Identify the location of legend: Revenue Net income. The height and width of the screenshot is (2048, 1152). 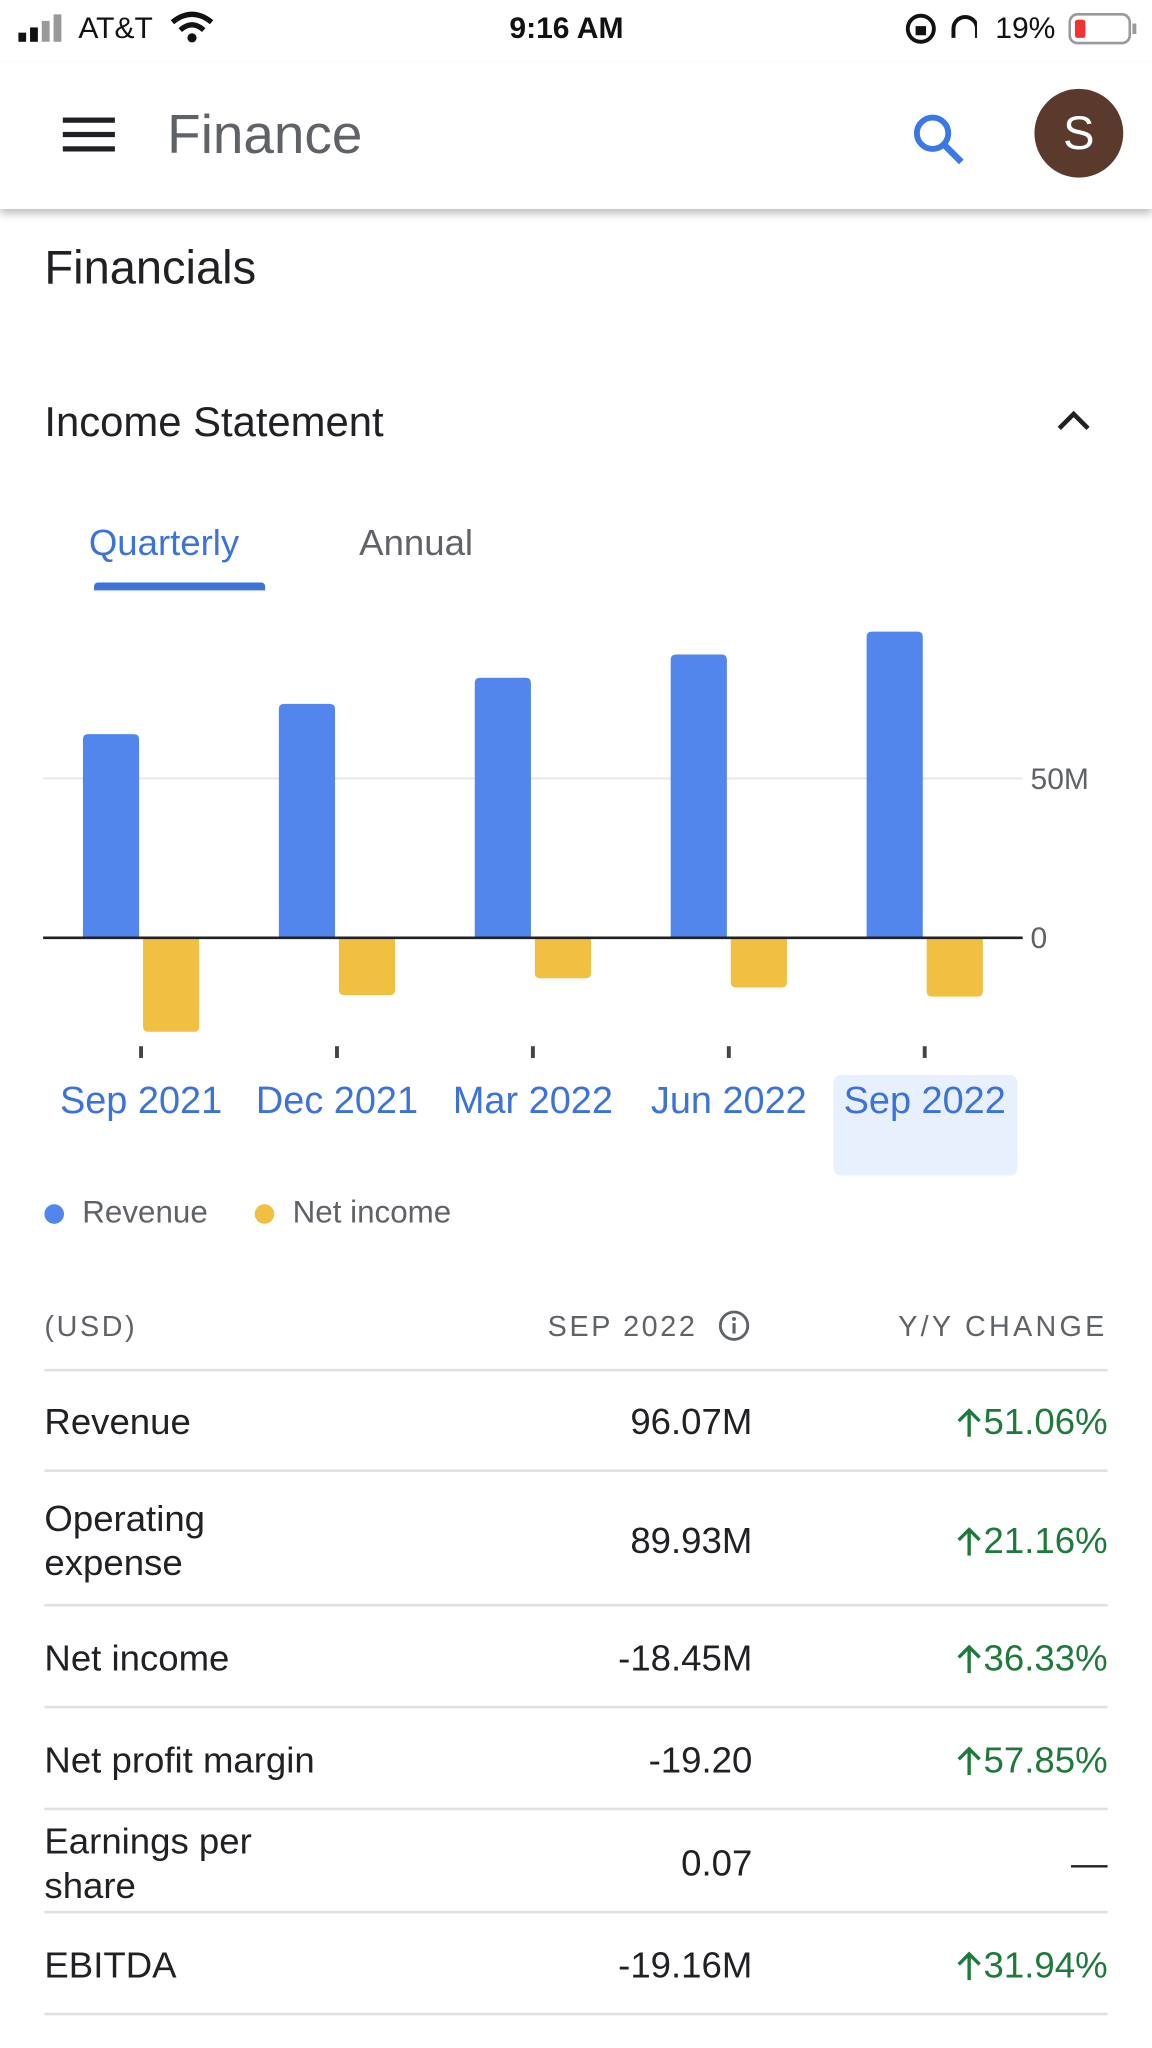
(247, 1213).